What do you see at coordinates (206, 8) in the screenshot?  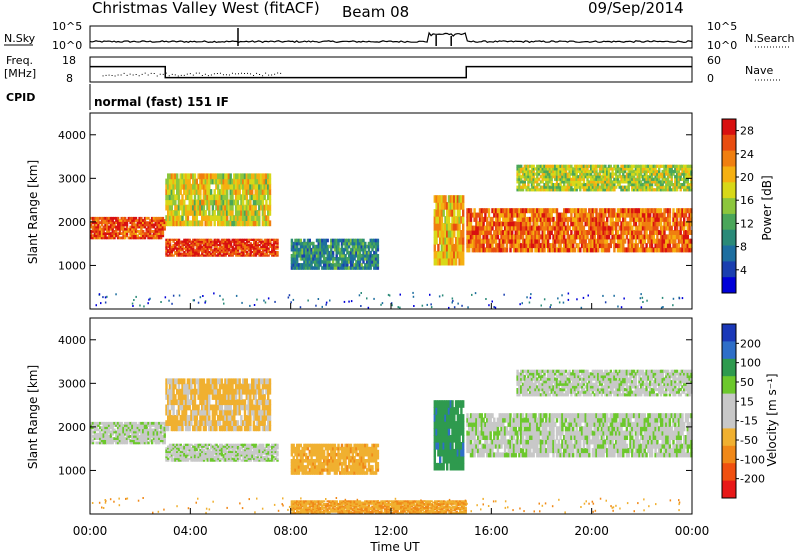 I see `station-title: Christmas Valley West (fitACF)` at bounding box center [206, 8].